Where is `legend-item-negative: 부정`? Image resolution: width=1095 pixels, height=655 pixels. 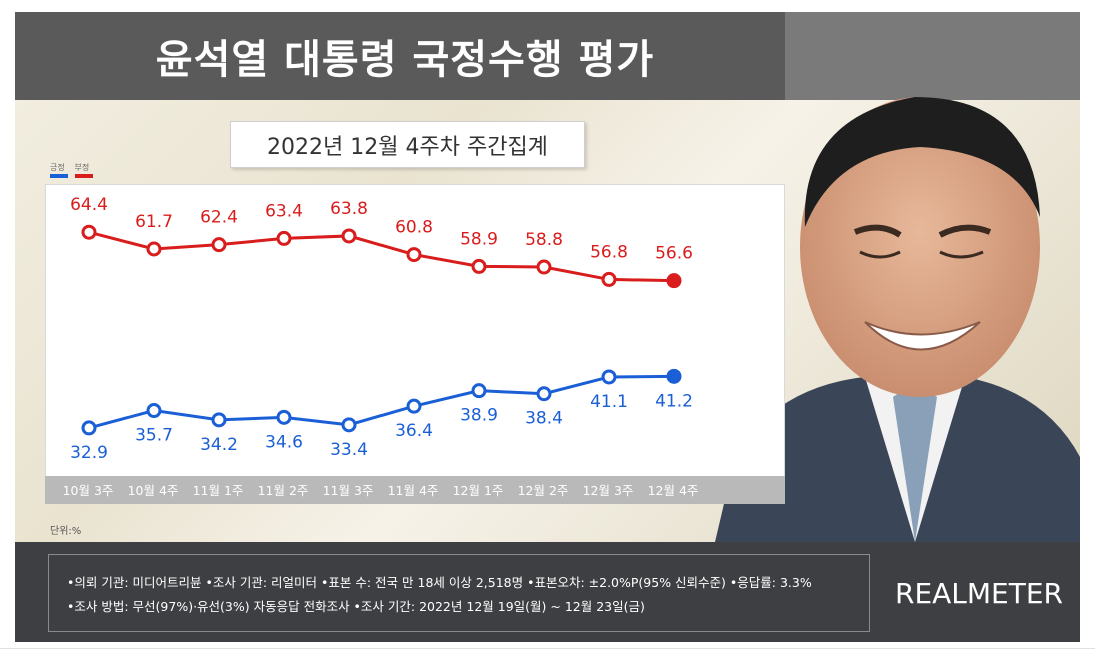
legend-item-negative: 부정 is located at coordinates (83, 170).